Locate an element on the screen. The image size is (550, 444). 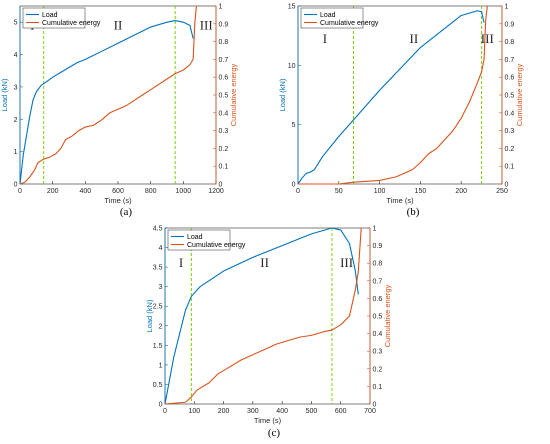
chart2-y-right-tick-label: 0.7 is located at coordinates (378, 281).